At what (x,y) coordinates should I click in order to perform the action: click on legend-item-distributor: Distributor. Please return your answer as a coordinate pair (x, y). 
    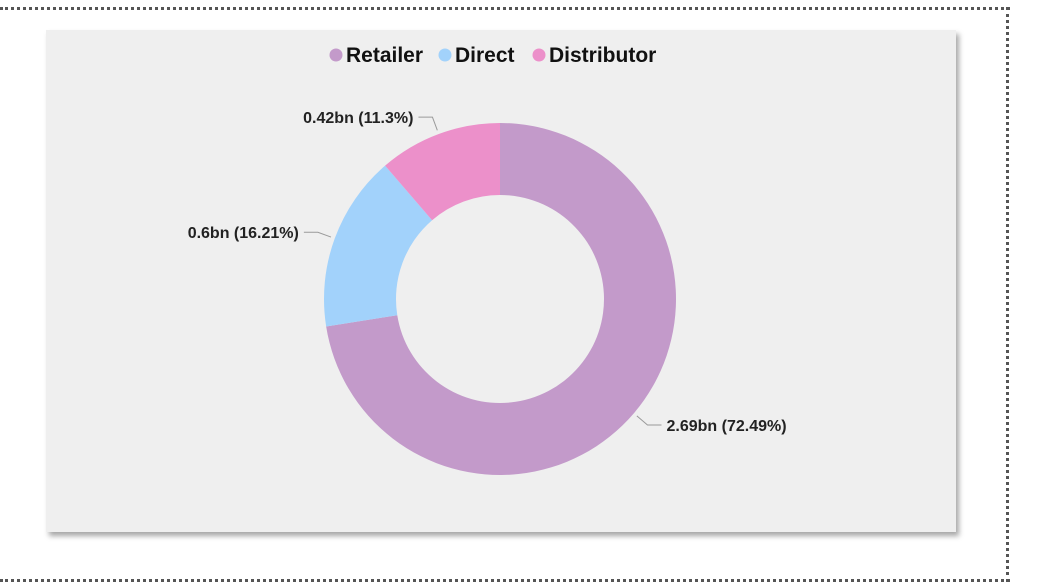
    Looking at the image, I should click on (594, 55).